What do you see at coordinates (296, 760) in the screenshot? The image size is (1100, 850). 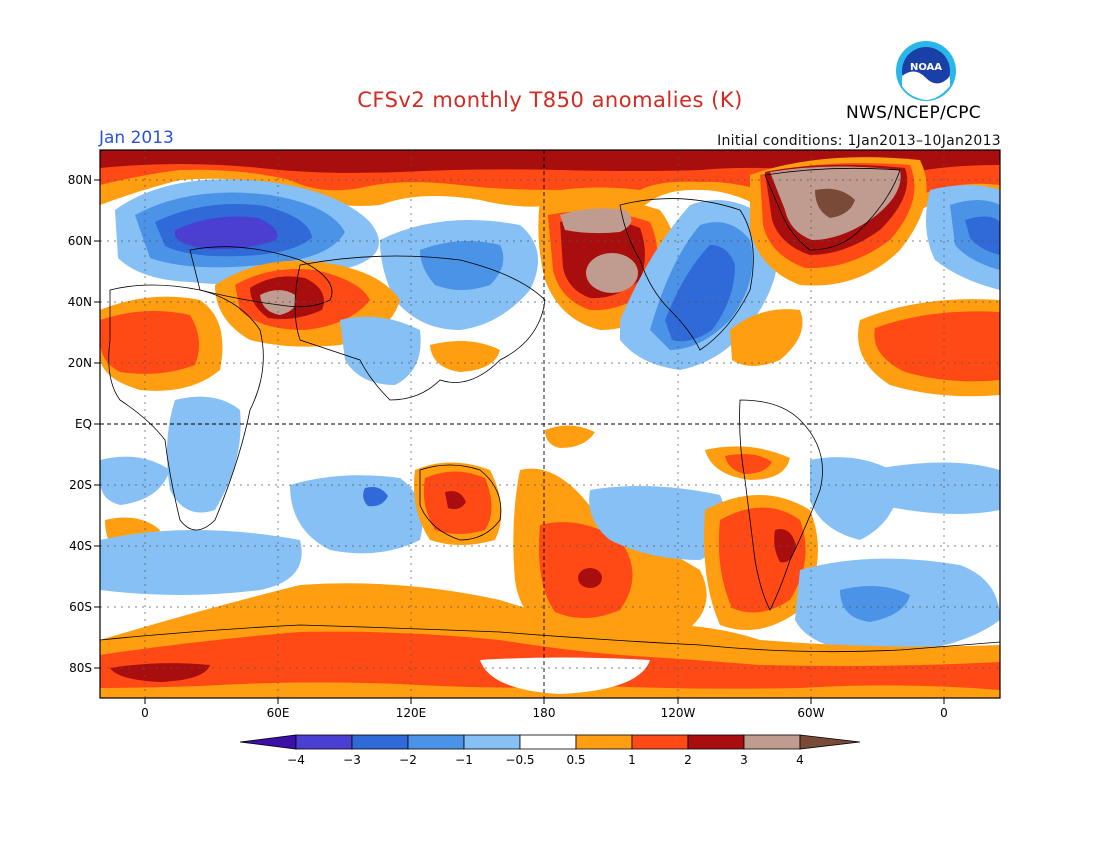 I see `colorbar-label: −4` at bounding box center [296, 760].